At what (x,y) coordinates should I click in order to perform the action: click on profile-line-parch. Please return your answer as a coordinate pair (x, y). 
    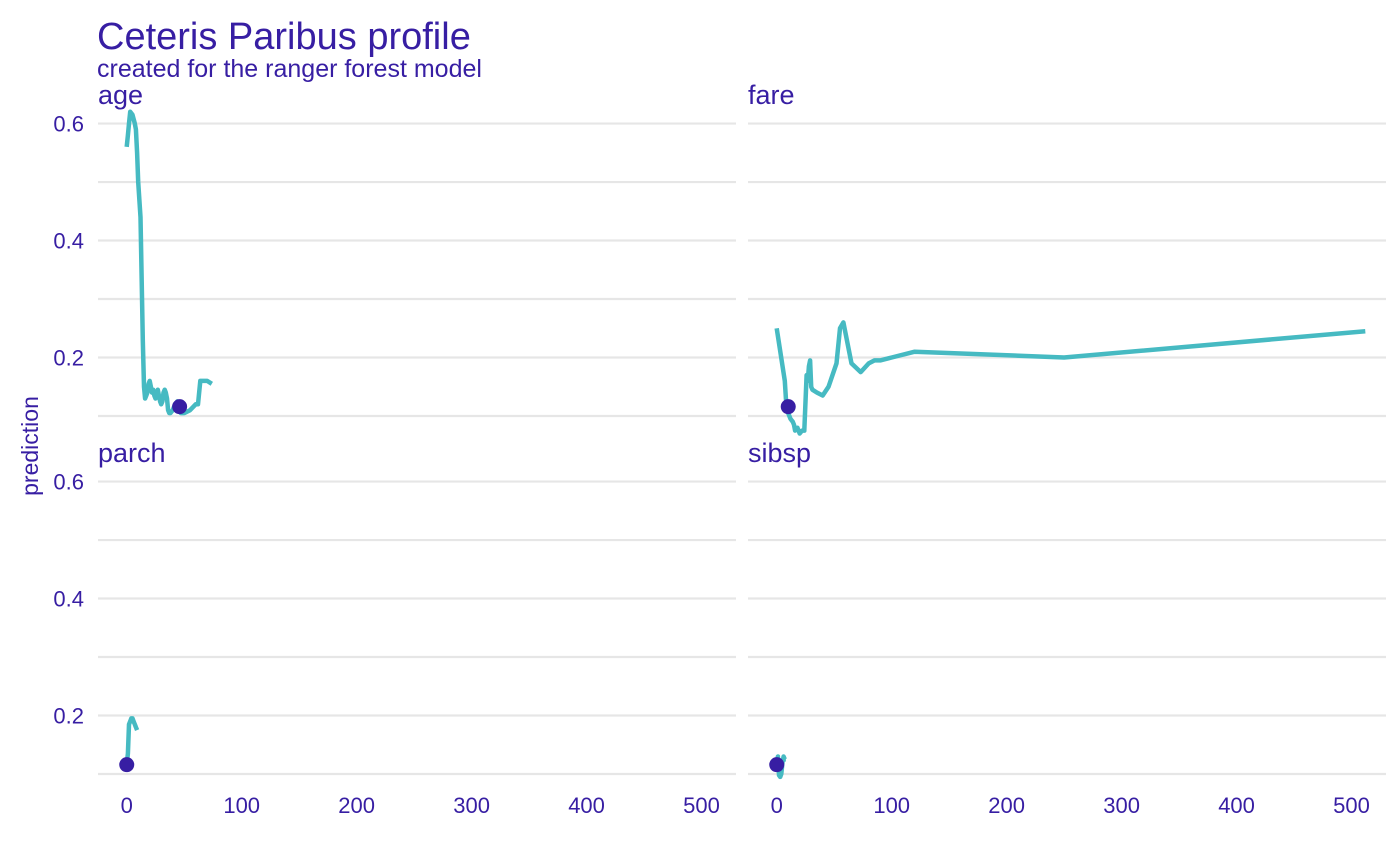
    Looking at the image, I should click on (132, 740).